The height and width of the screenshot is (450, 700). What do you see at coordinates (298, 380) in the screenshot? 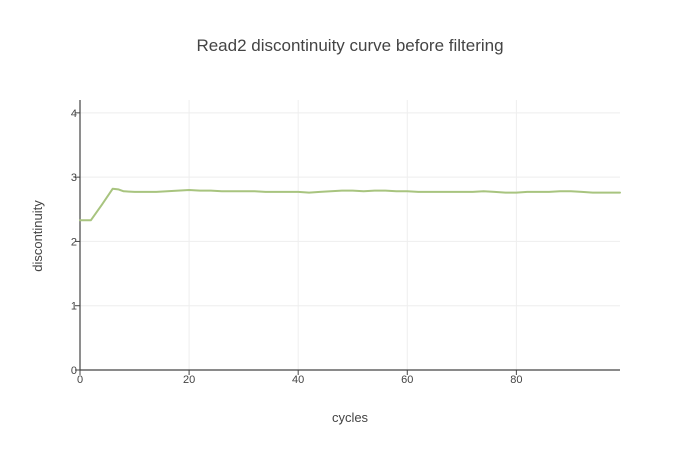
I see `x-tick-label: 40` at bounding box center [298, 380].